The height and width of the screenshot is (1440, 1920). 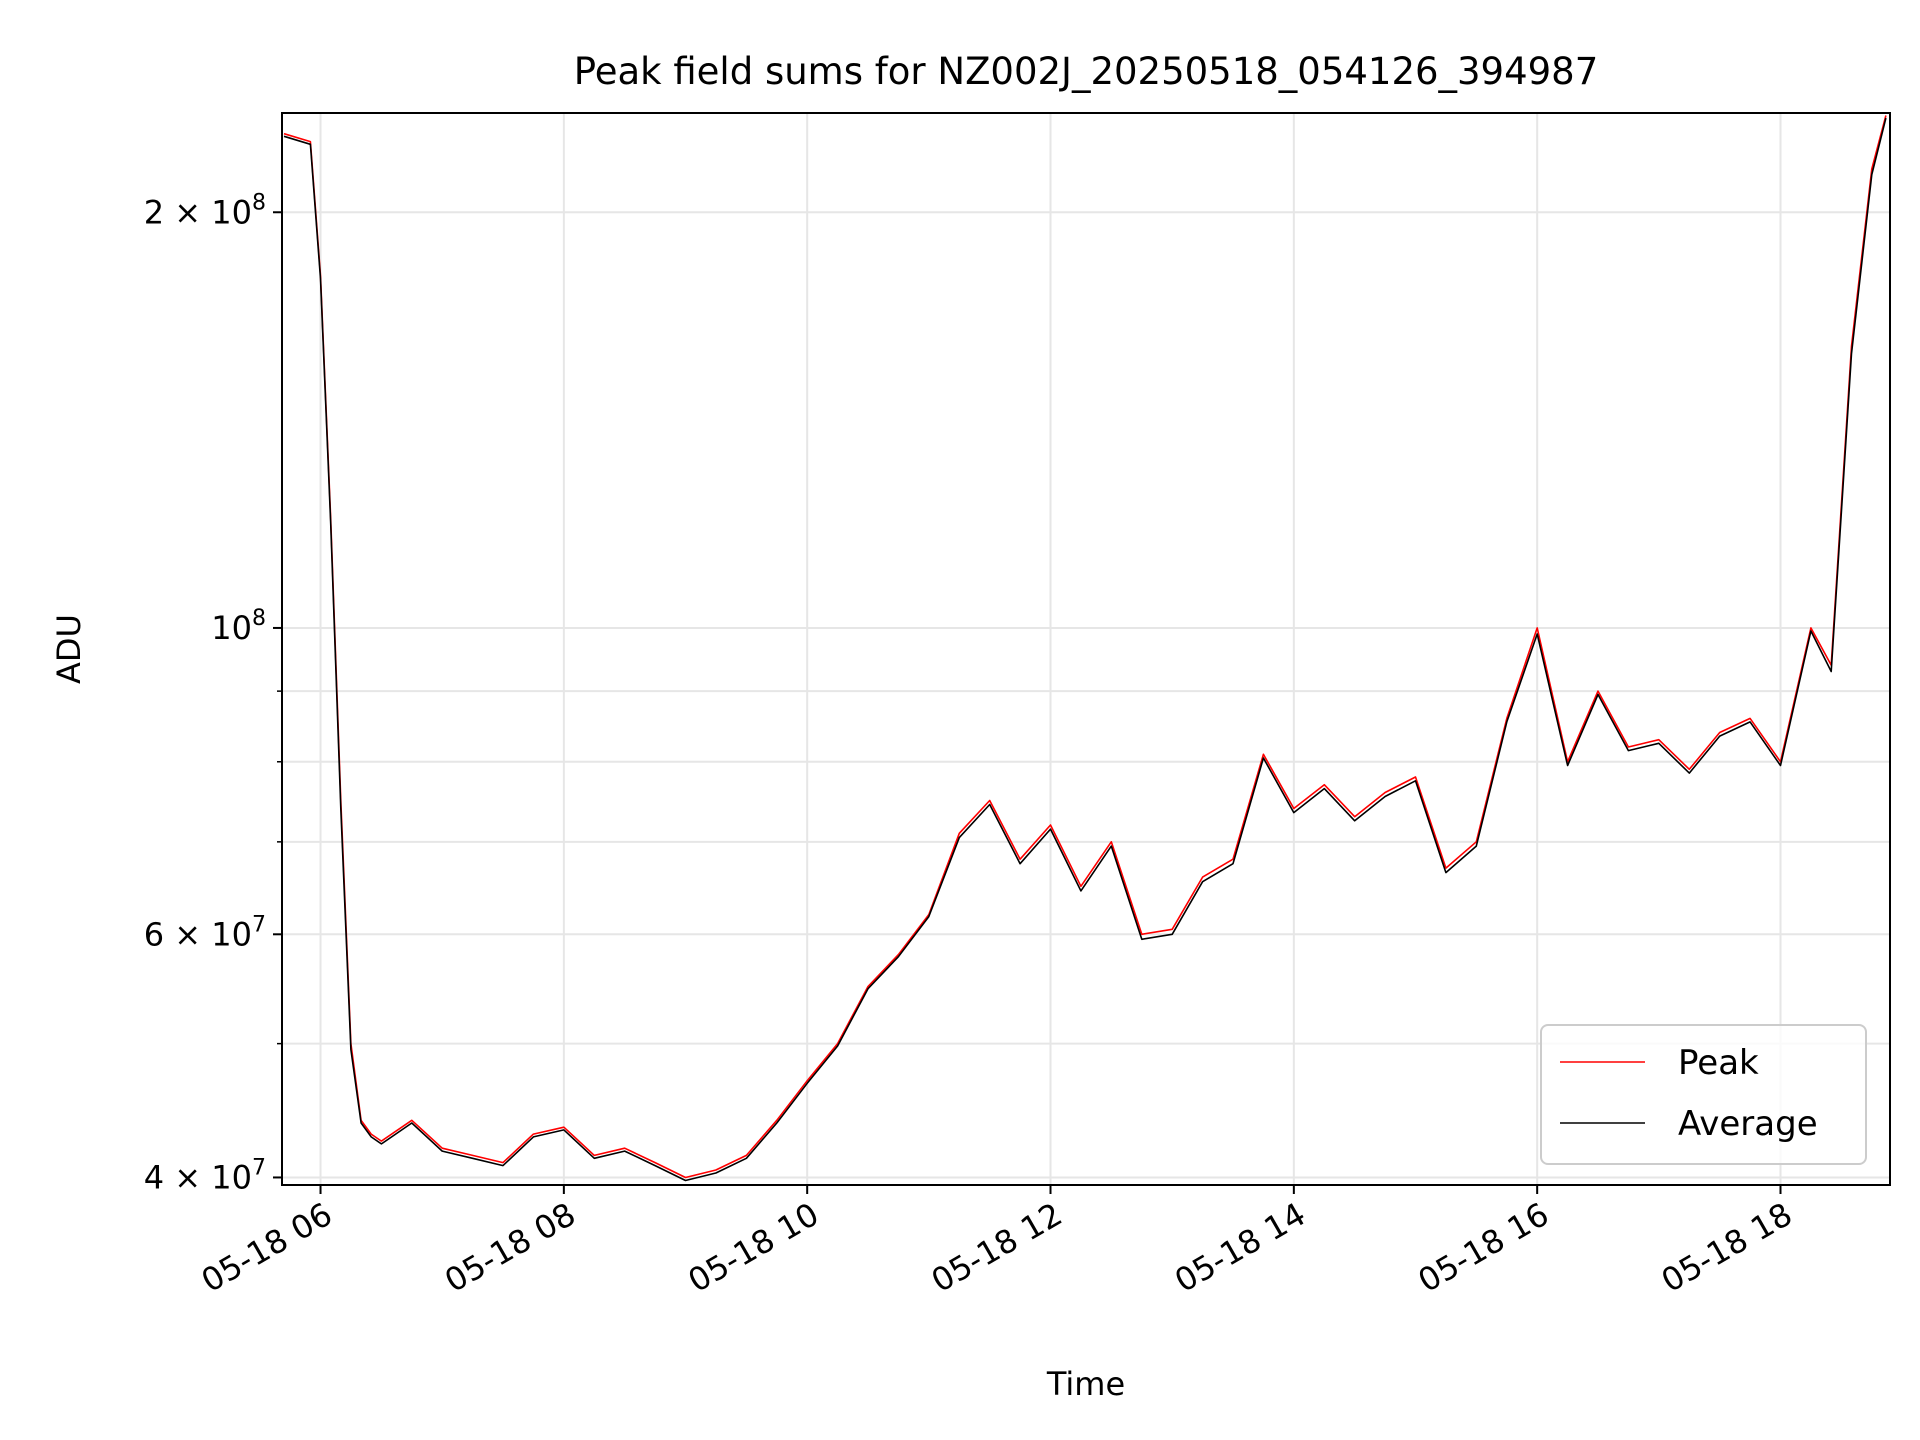 What do you see at coordinates (205, 932) in the screenshot?
I see `y-tick-label: 6 × 107` at bounding box center [205, 932].